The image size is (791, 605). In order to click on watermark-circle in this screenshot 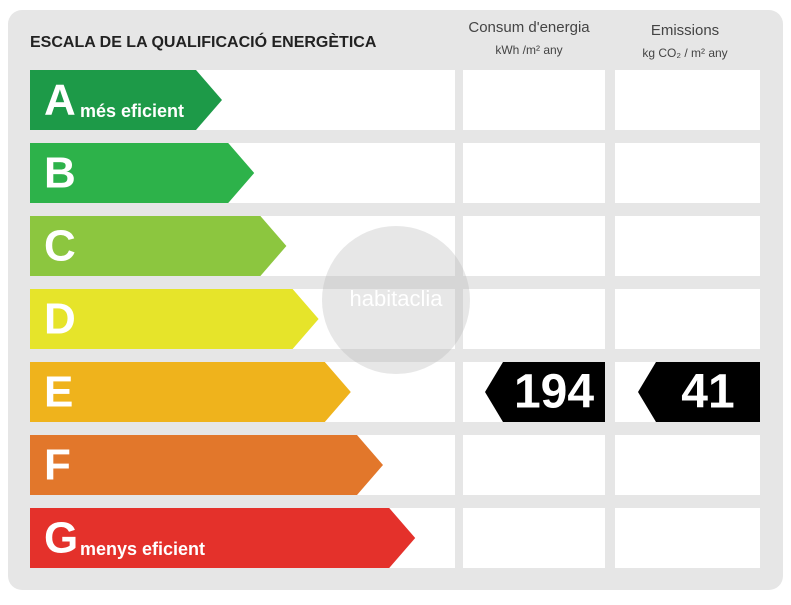, I will do `click(396, 300)`.